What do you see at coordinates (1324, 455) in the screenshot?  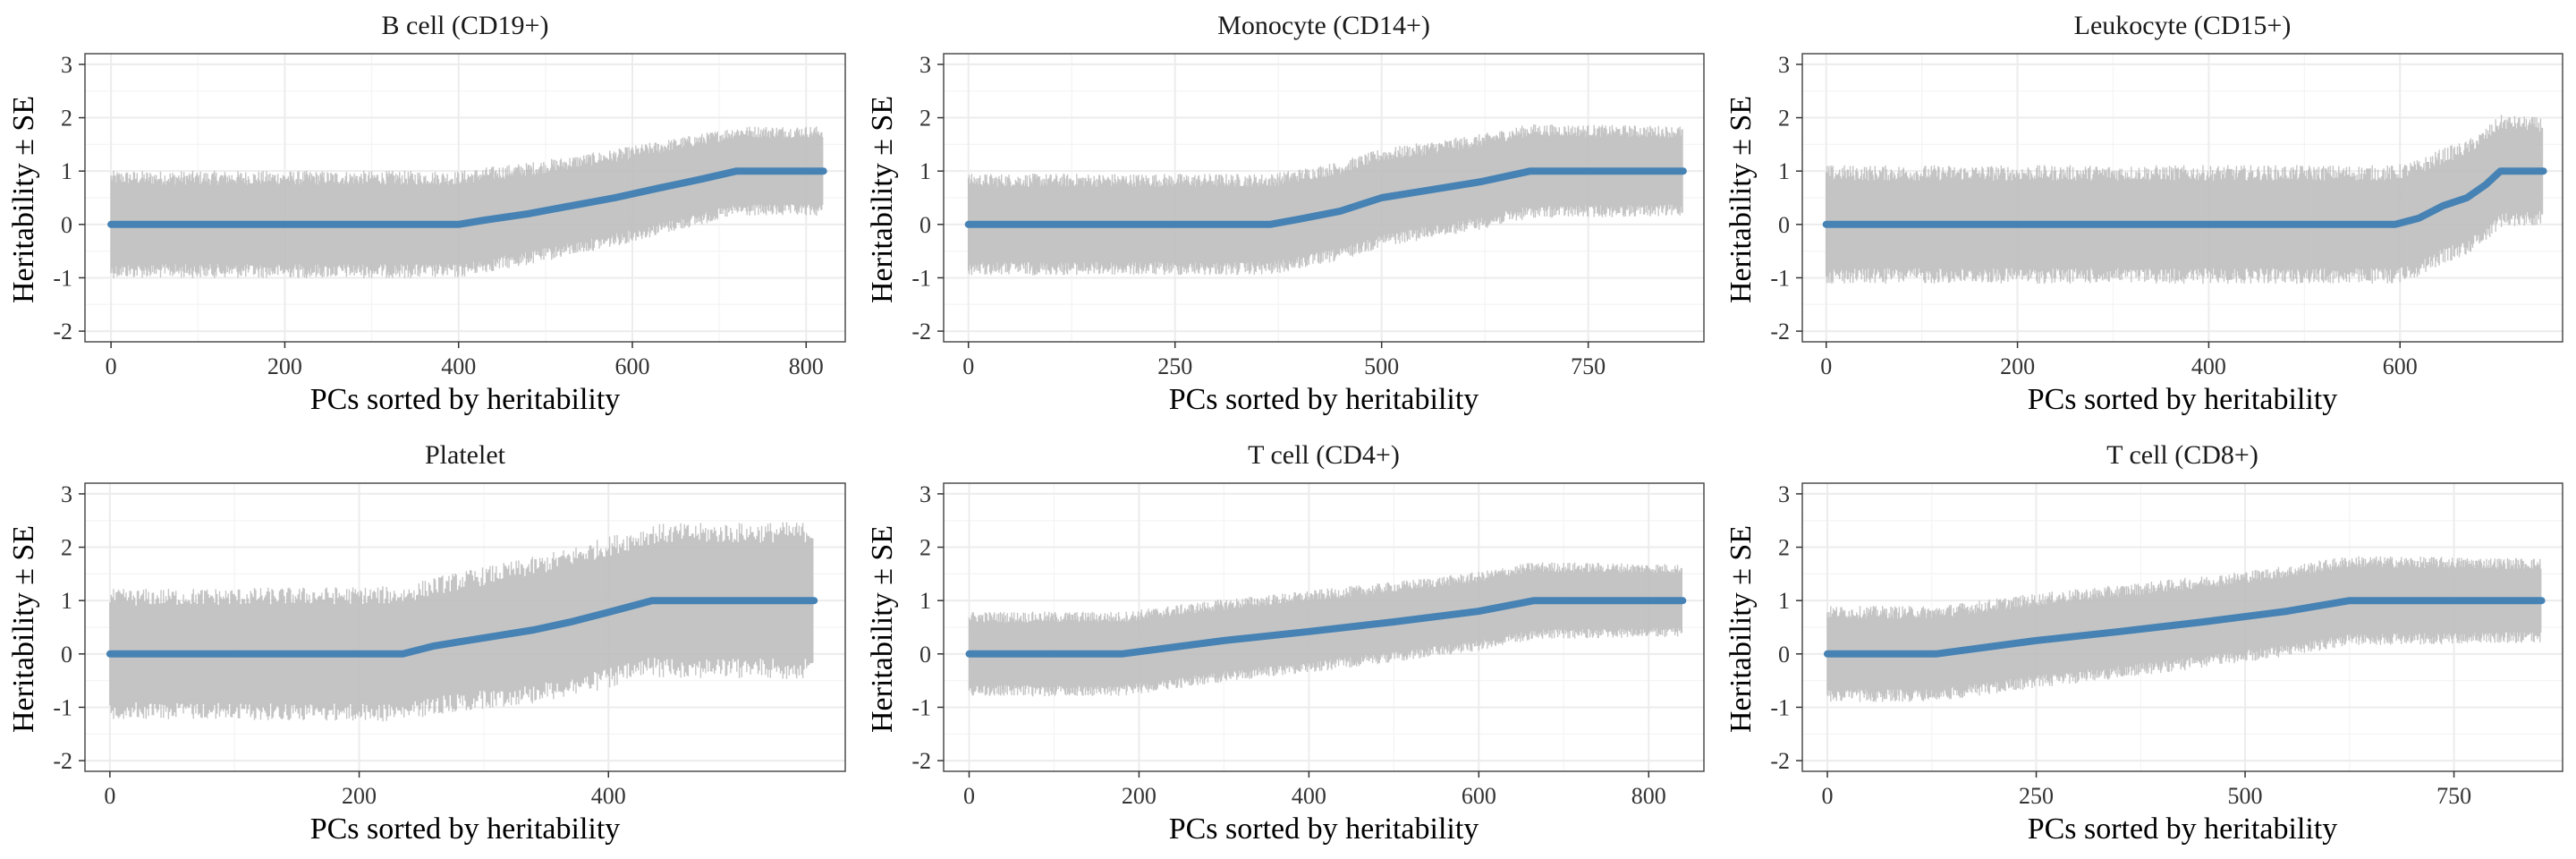 I see `panel-title: T cell (CD4+)` at bounding box center [1324, 455].